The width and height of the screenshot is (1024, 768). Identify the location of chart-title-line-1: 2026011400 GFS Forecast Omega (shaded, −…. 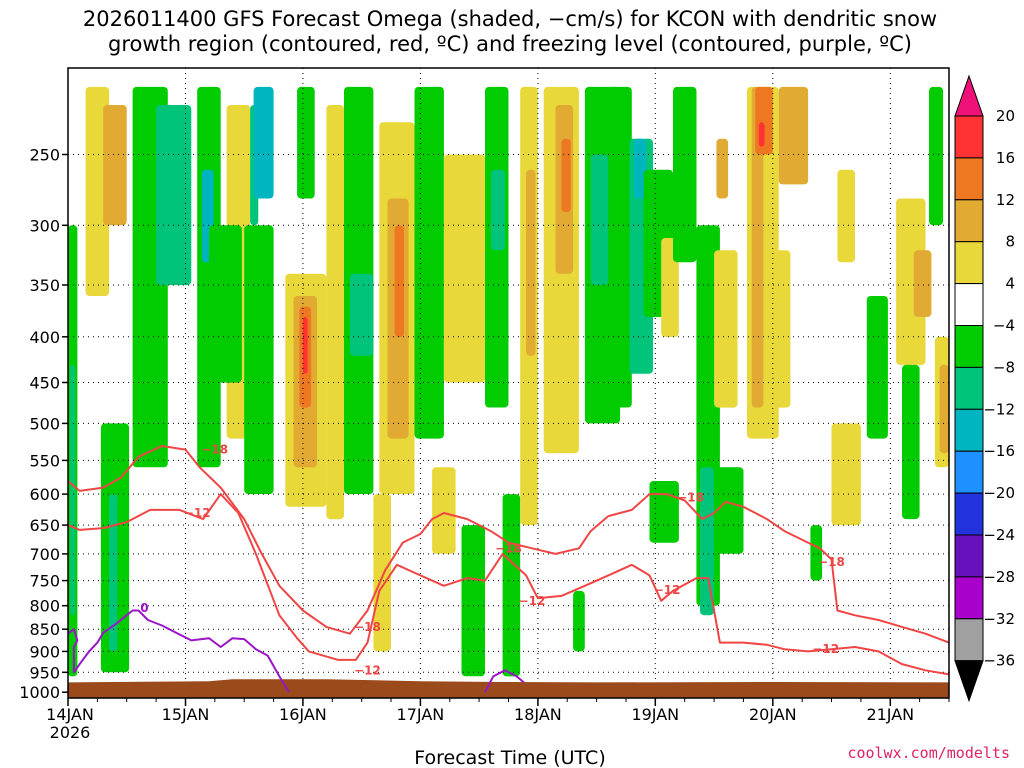
(510, 19).